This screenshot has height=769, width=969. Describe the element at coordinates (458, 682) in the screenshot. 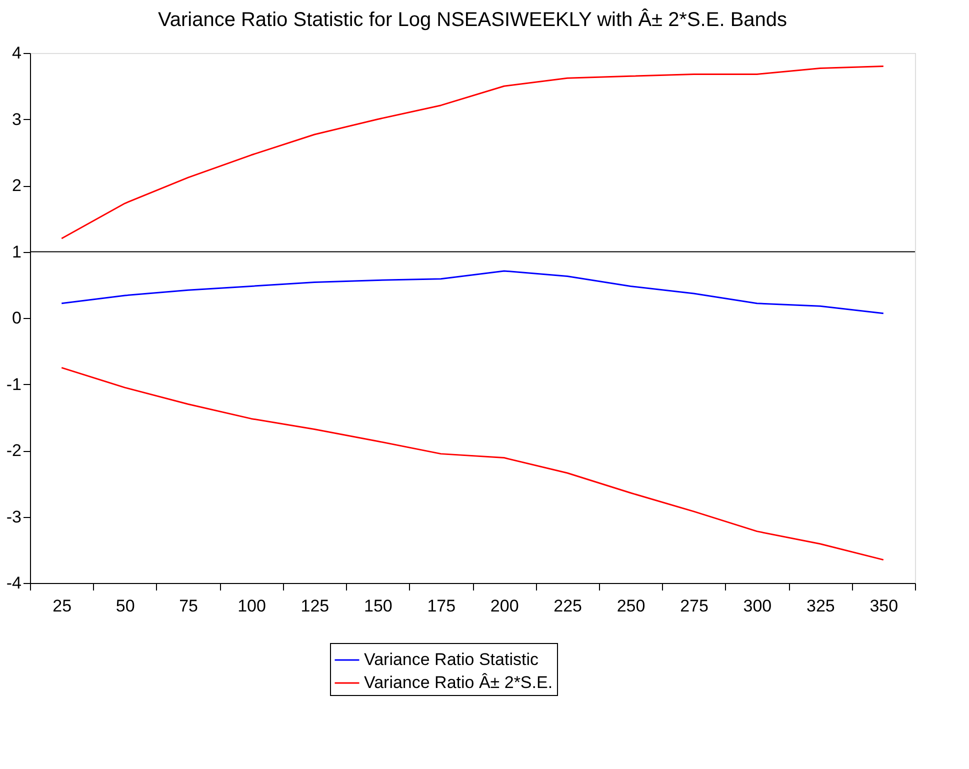

I see `legend-label: Variance Ratio Â± 2*S.E.` at that location.